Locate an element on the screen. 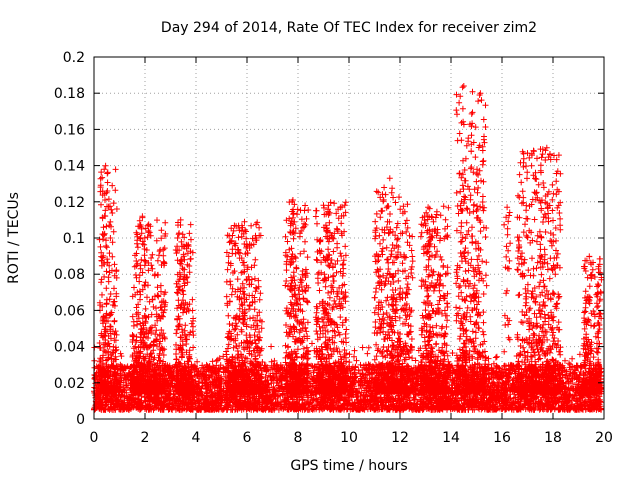 The height and width of the screenshot is (480, 640). x-tick-label: 2 is located at coordinates (145, 438).